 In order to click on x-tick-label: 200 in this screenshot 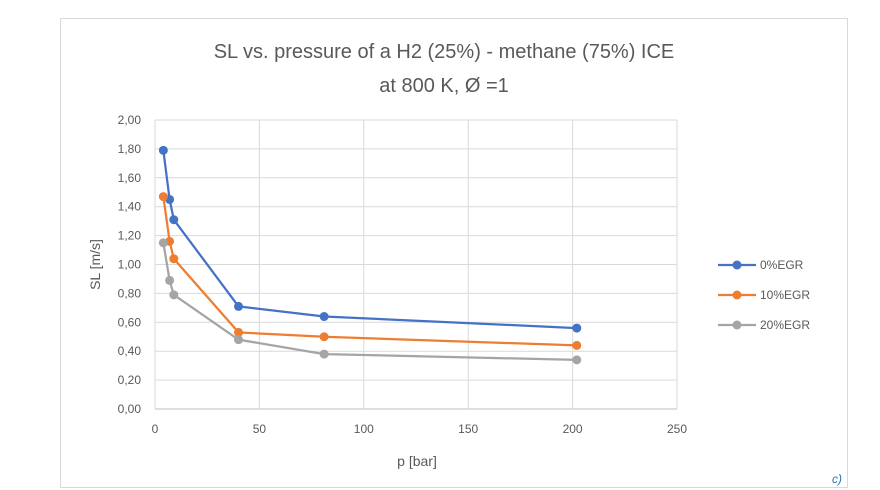, I will do `click(573, 429)`.